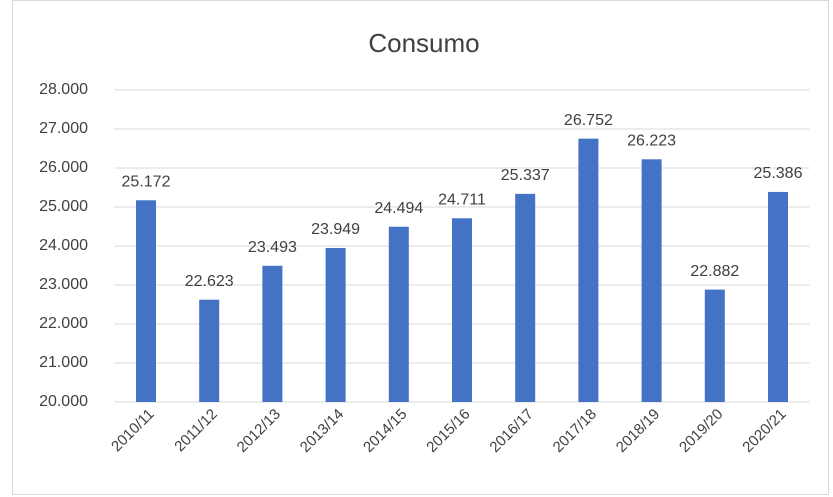 This screenshot has height=497, width=833. What do you see at coordinates (651, 141) in the screenshot?
I see `data-label: 26.223` at bounding box center [651, 141].